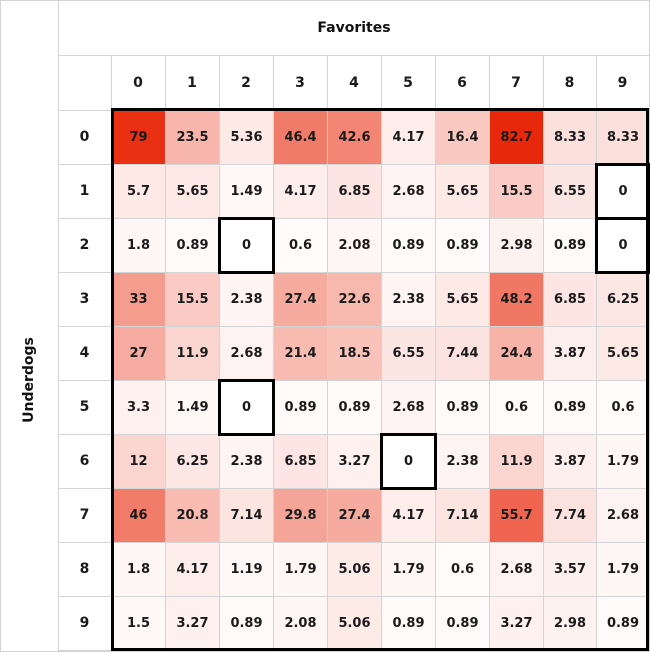 This screenshot has height=652, width=650. I want to click on heatmap-cell-r1-c9: 0, so click(623, 191).